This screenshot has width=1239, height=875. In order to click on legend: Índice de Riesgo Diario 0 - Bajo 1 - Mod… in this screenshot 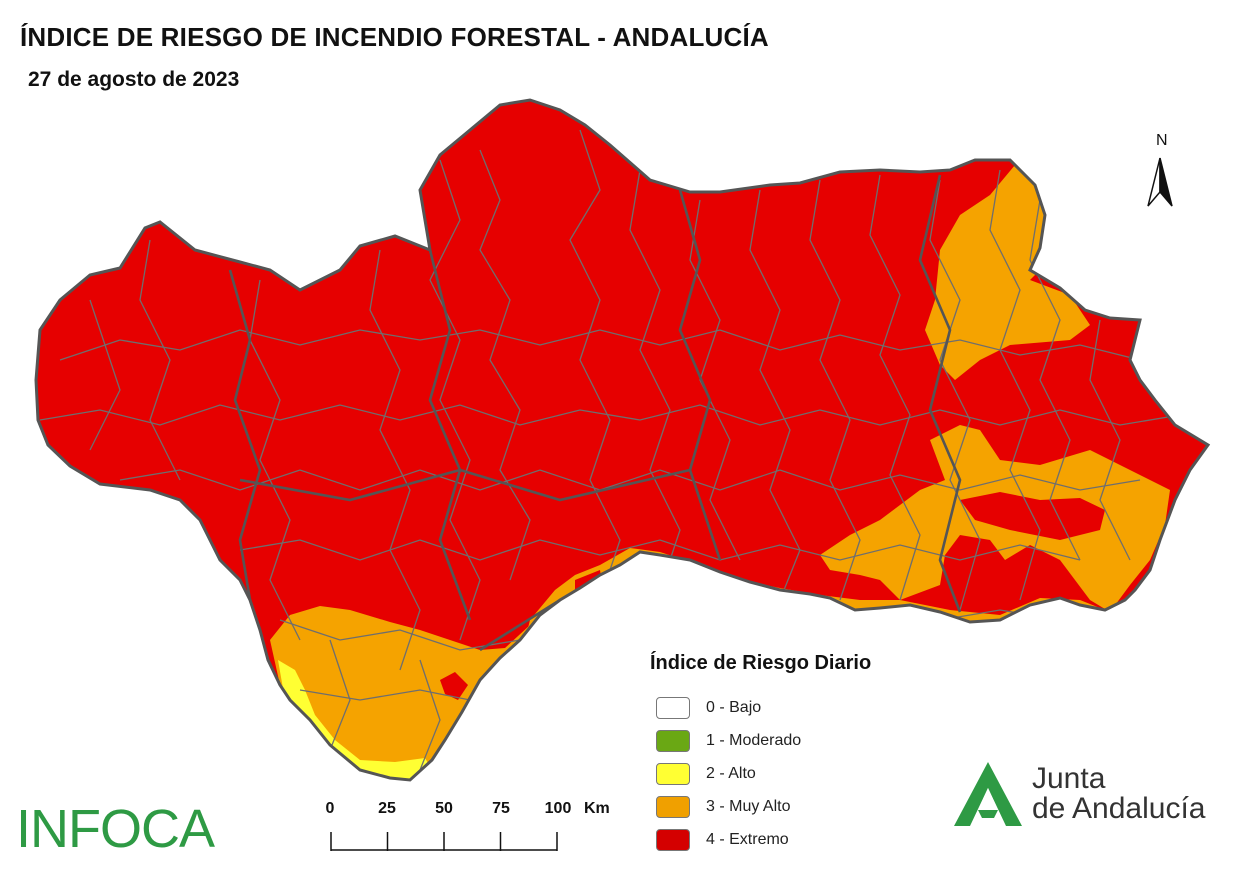, I will do `click(760, 754)`.